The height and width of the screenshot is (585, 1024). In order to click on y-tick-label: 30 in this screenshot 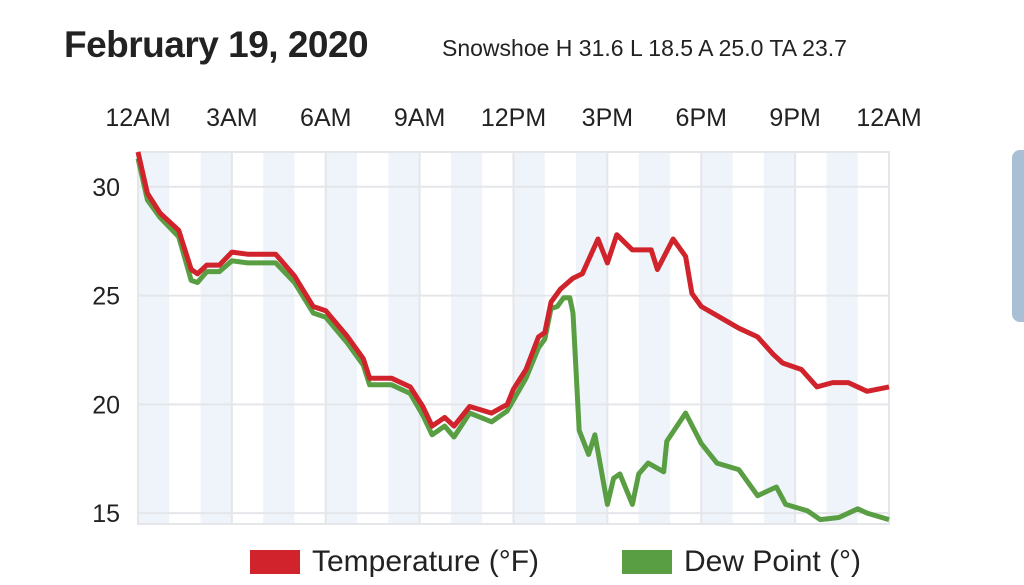, I will do `click(106, 188)`.